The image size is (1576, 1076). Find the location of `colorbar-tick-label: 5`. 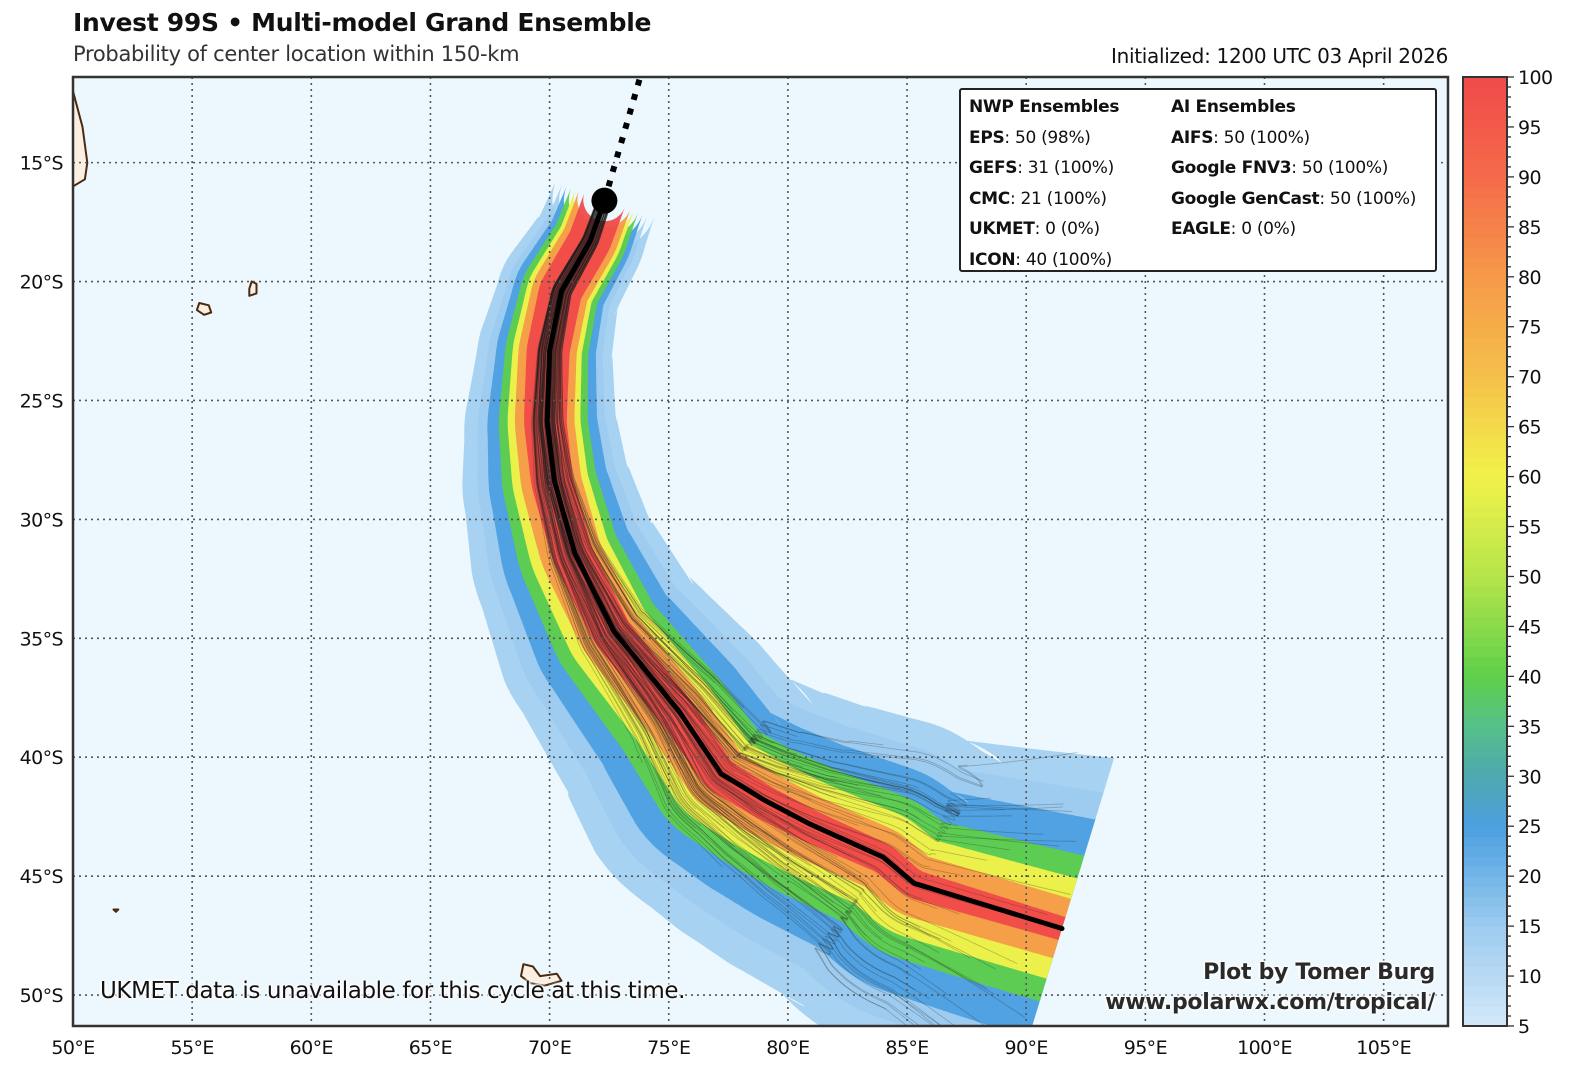

colorbar-tick-label: 5 is located at coordinates (1524, 1027).